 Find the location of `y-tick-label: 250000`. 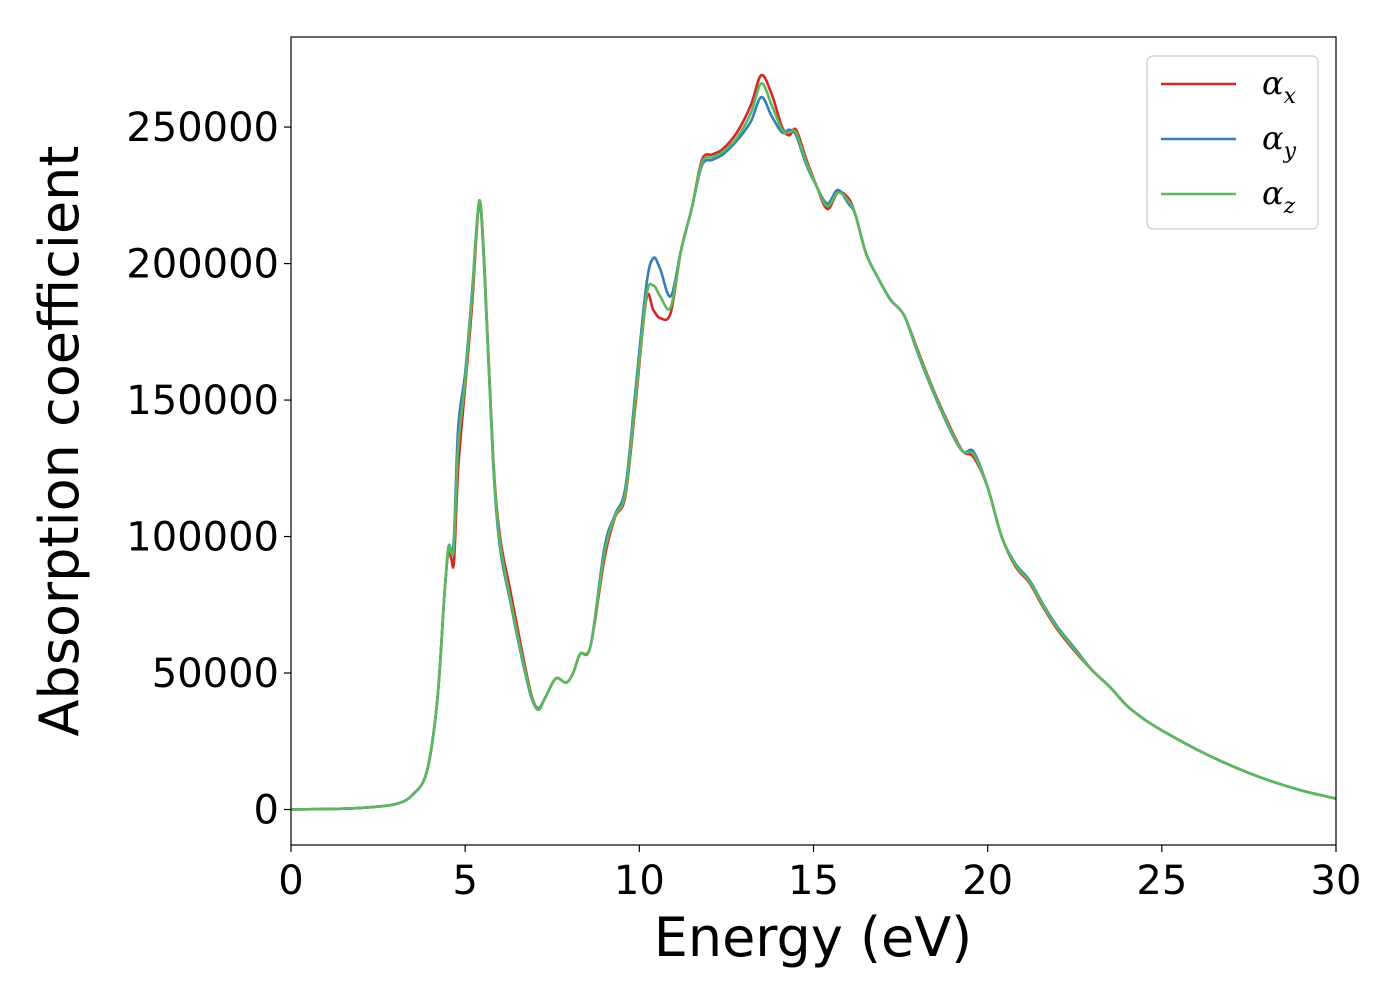

y-tick-label: 250000 is located at coordinates (202, 128).